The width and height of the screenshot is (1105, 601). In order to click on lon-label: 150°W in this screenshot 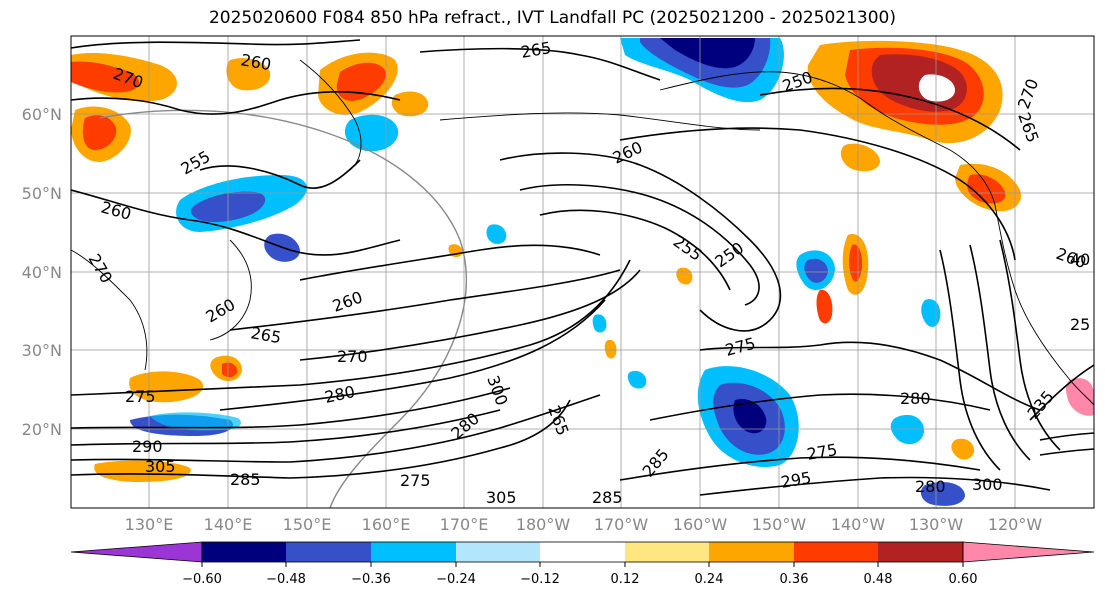, I will do `click(779, 524)`.